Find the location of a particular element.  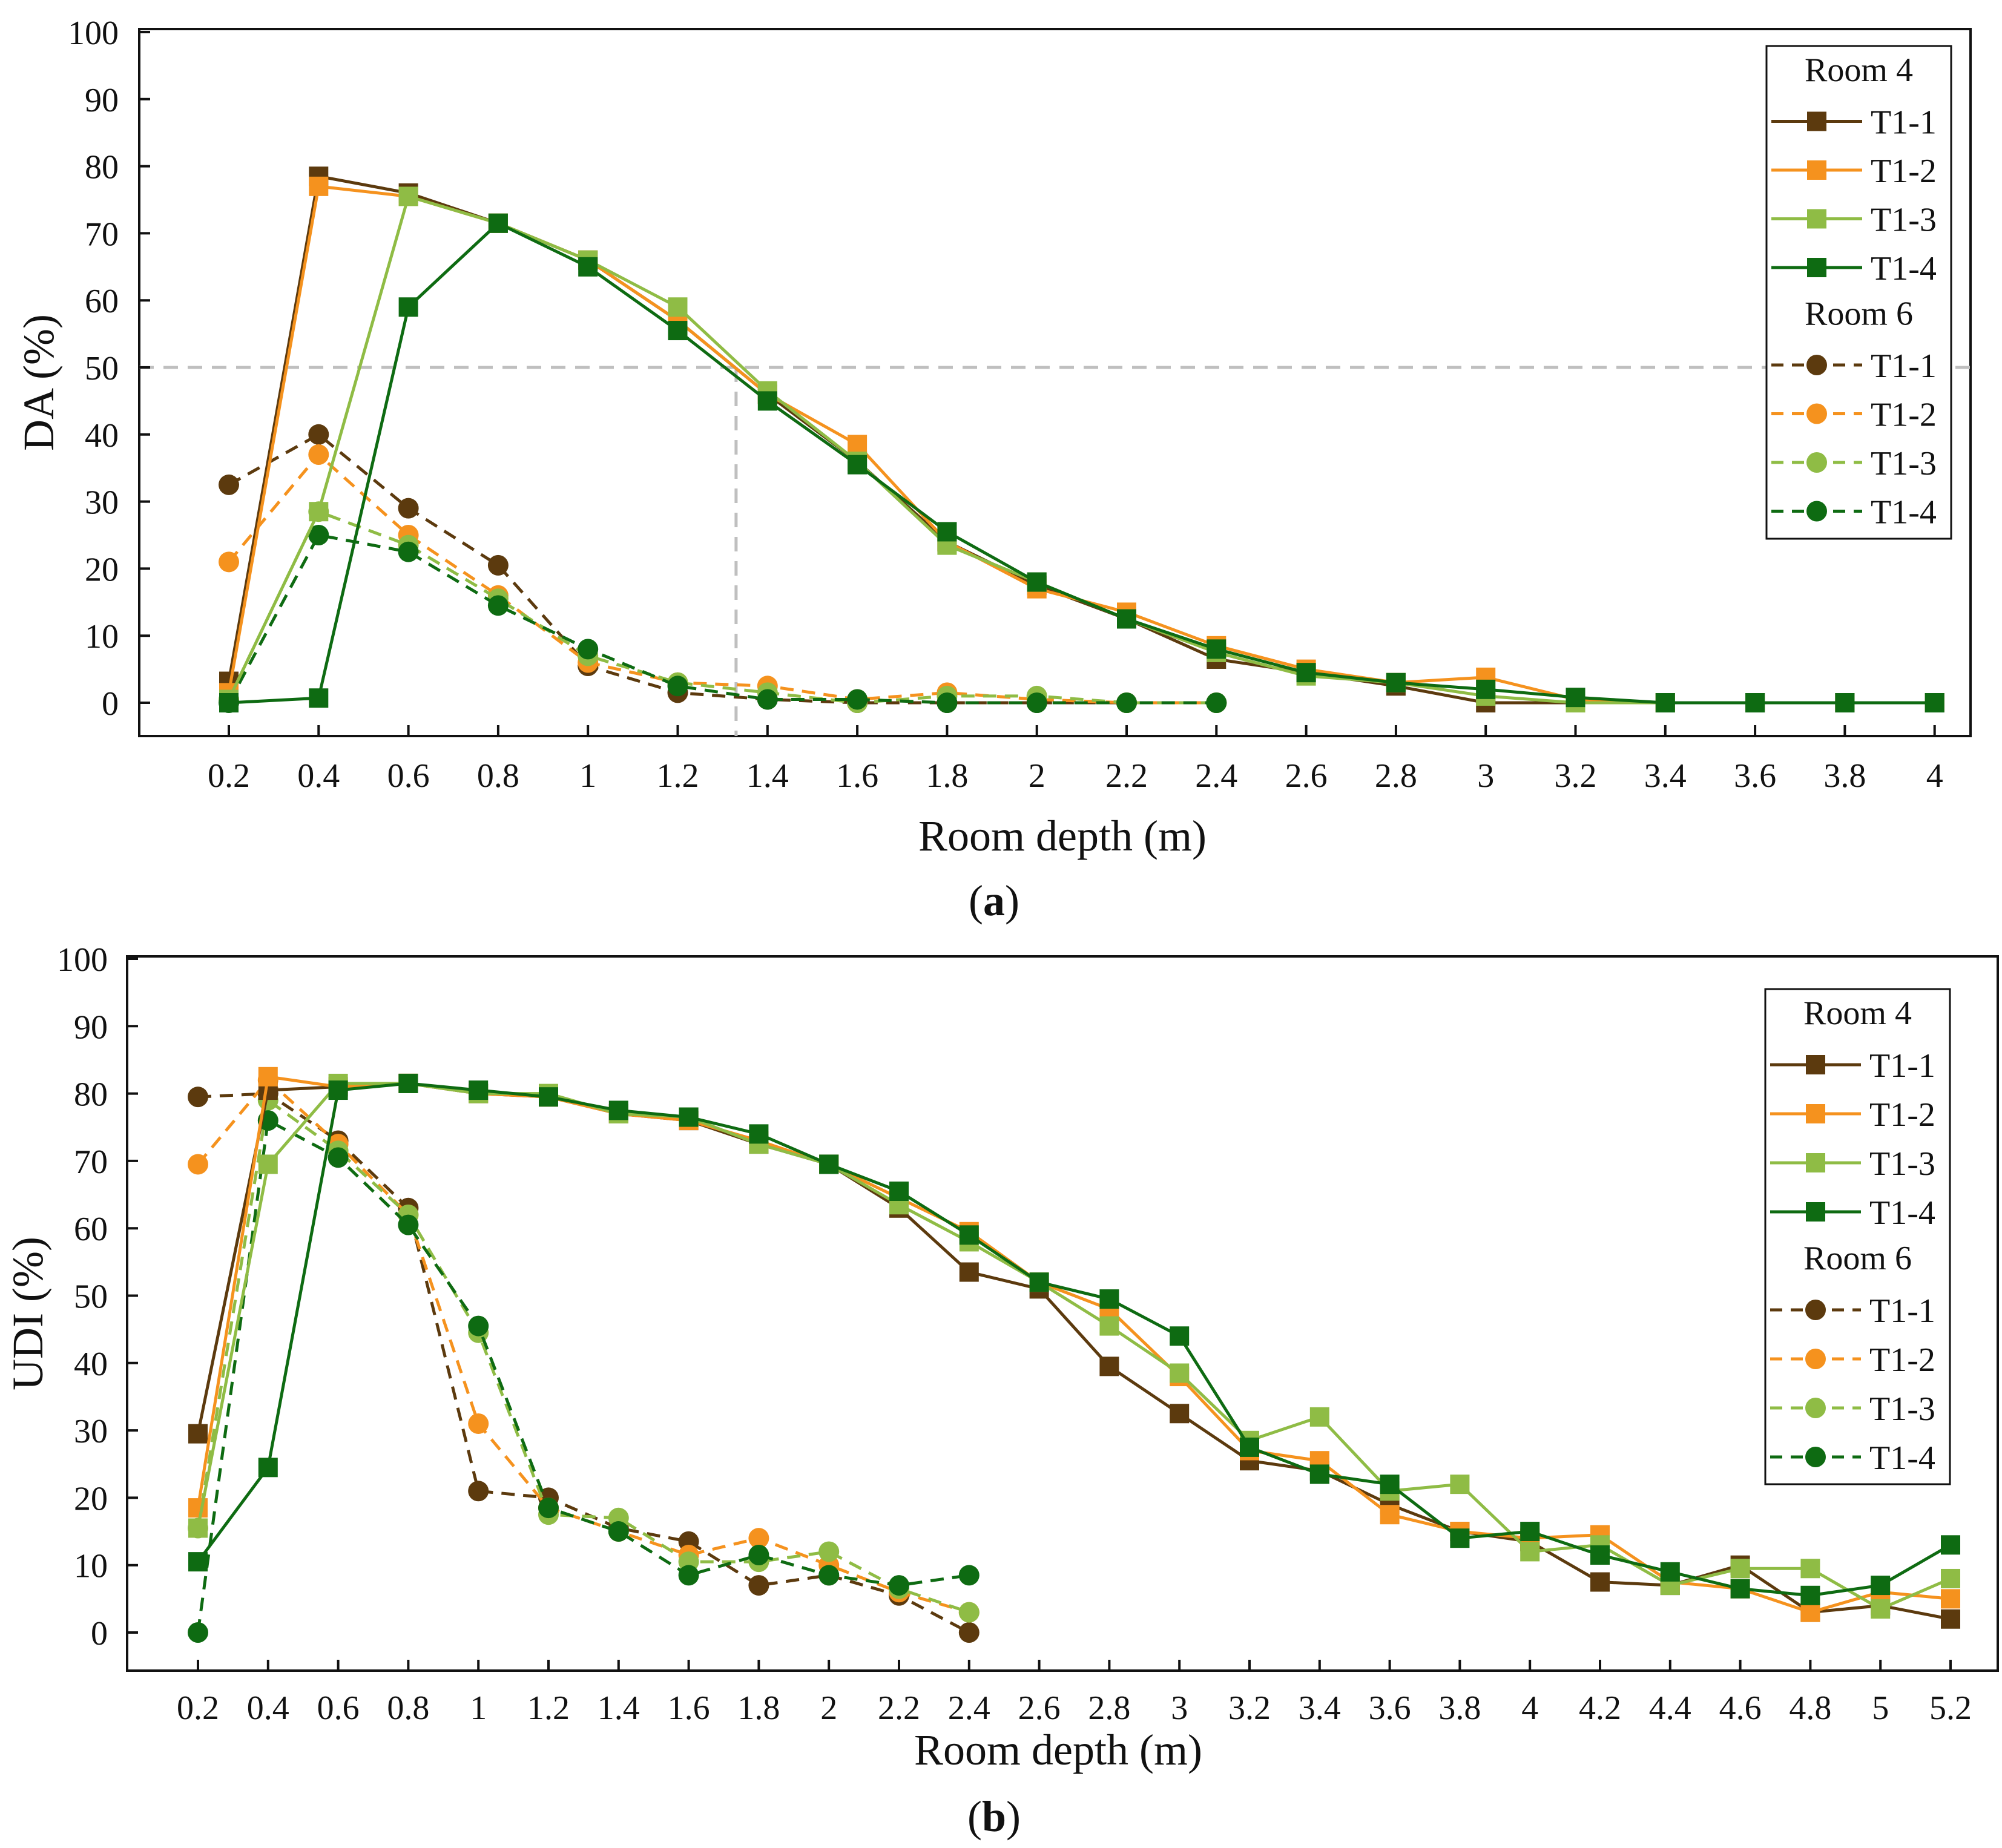

legend-label-b-room-4-t1-4: T1-4 is located at coordinates (1902, 1213).